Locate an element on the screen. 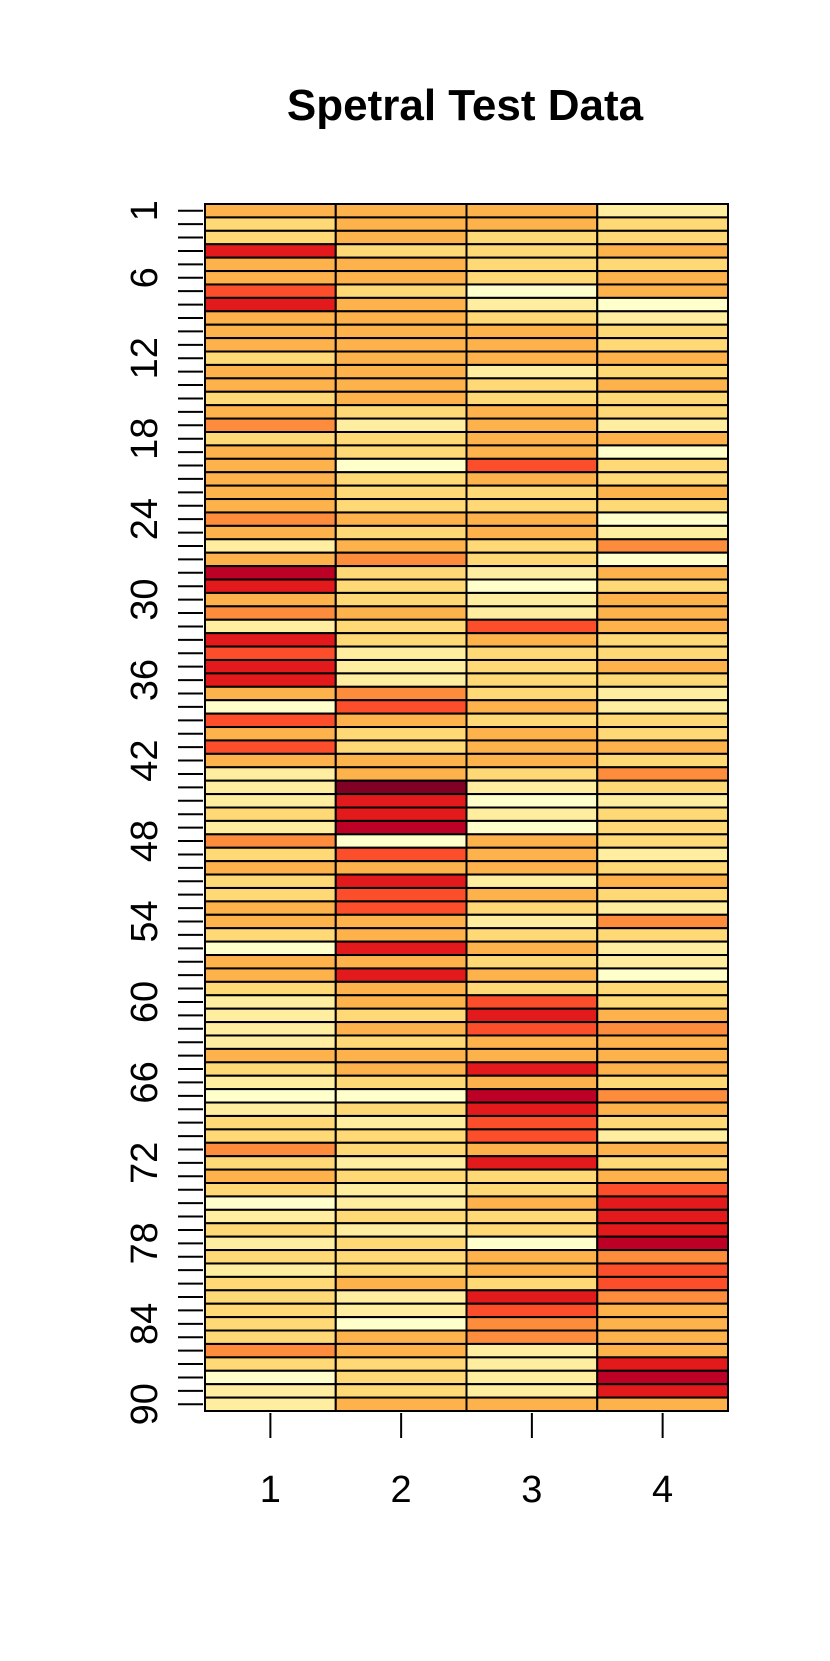 This screenshot has height=1661, width=830. heatmap-cell-r36-c2 is located at coordinates (401, 680).